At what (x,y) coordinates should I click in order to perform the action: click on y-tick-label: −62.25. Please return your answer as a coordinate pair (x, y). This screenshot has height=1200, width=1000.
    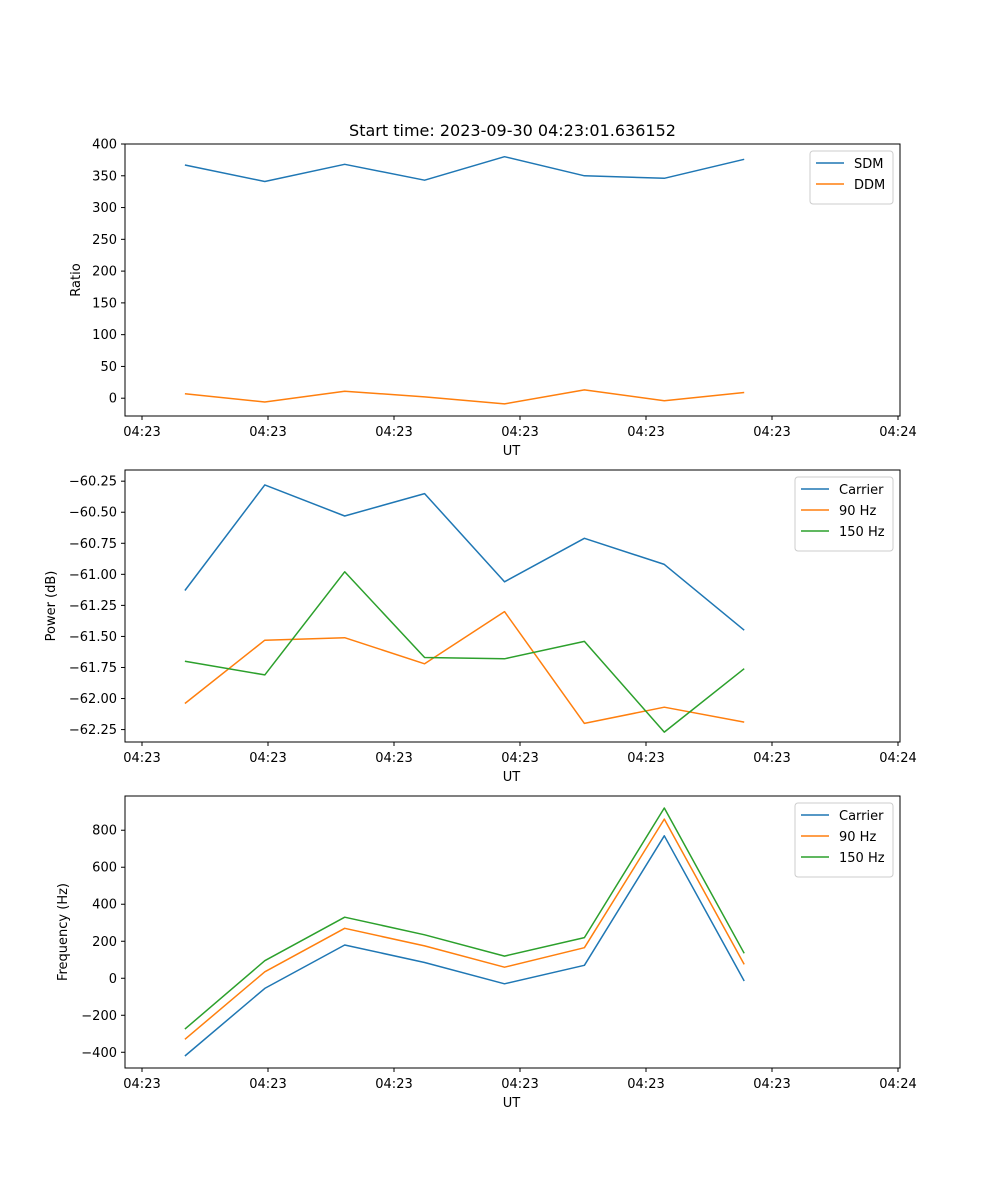
    Looking at the image, I should click on (93, 730).